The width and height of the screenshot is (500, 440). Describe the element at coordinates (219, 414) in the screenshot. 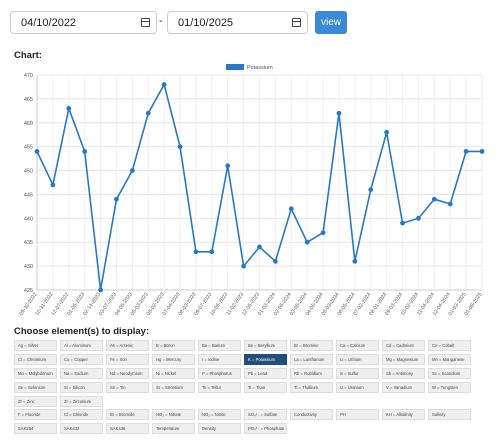

I see `parameter-option: NO₂ = Nitrite` at that location.